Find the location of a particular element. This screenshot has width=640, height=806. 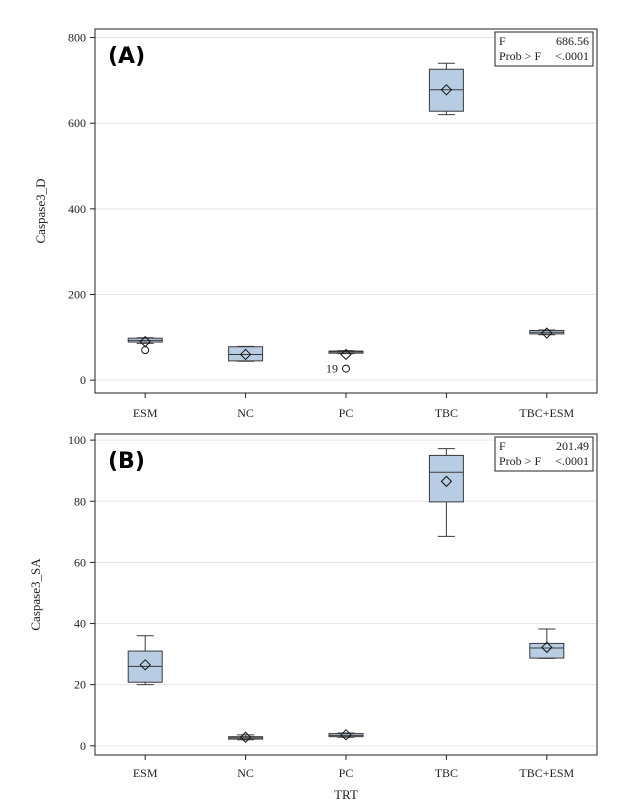

f-stat-value: 201.49 is located at coordinates (572, 446).